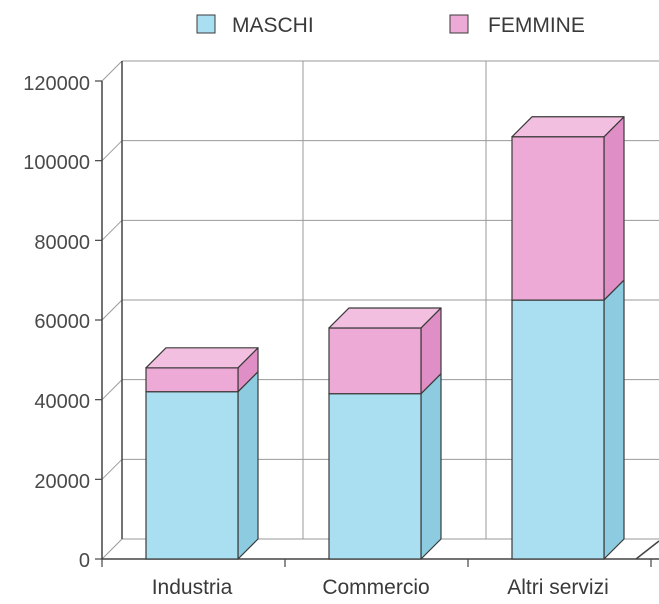 The height and width of the screenshot is (604, 659). What do you see at coordinates (459, 24) in the screenshot?
I see `legend-swatch-femmine` at bounding box center [459, 24].